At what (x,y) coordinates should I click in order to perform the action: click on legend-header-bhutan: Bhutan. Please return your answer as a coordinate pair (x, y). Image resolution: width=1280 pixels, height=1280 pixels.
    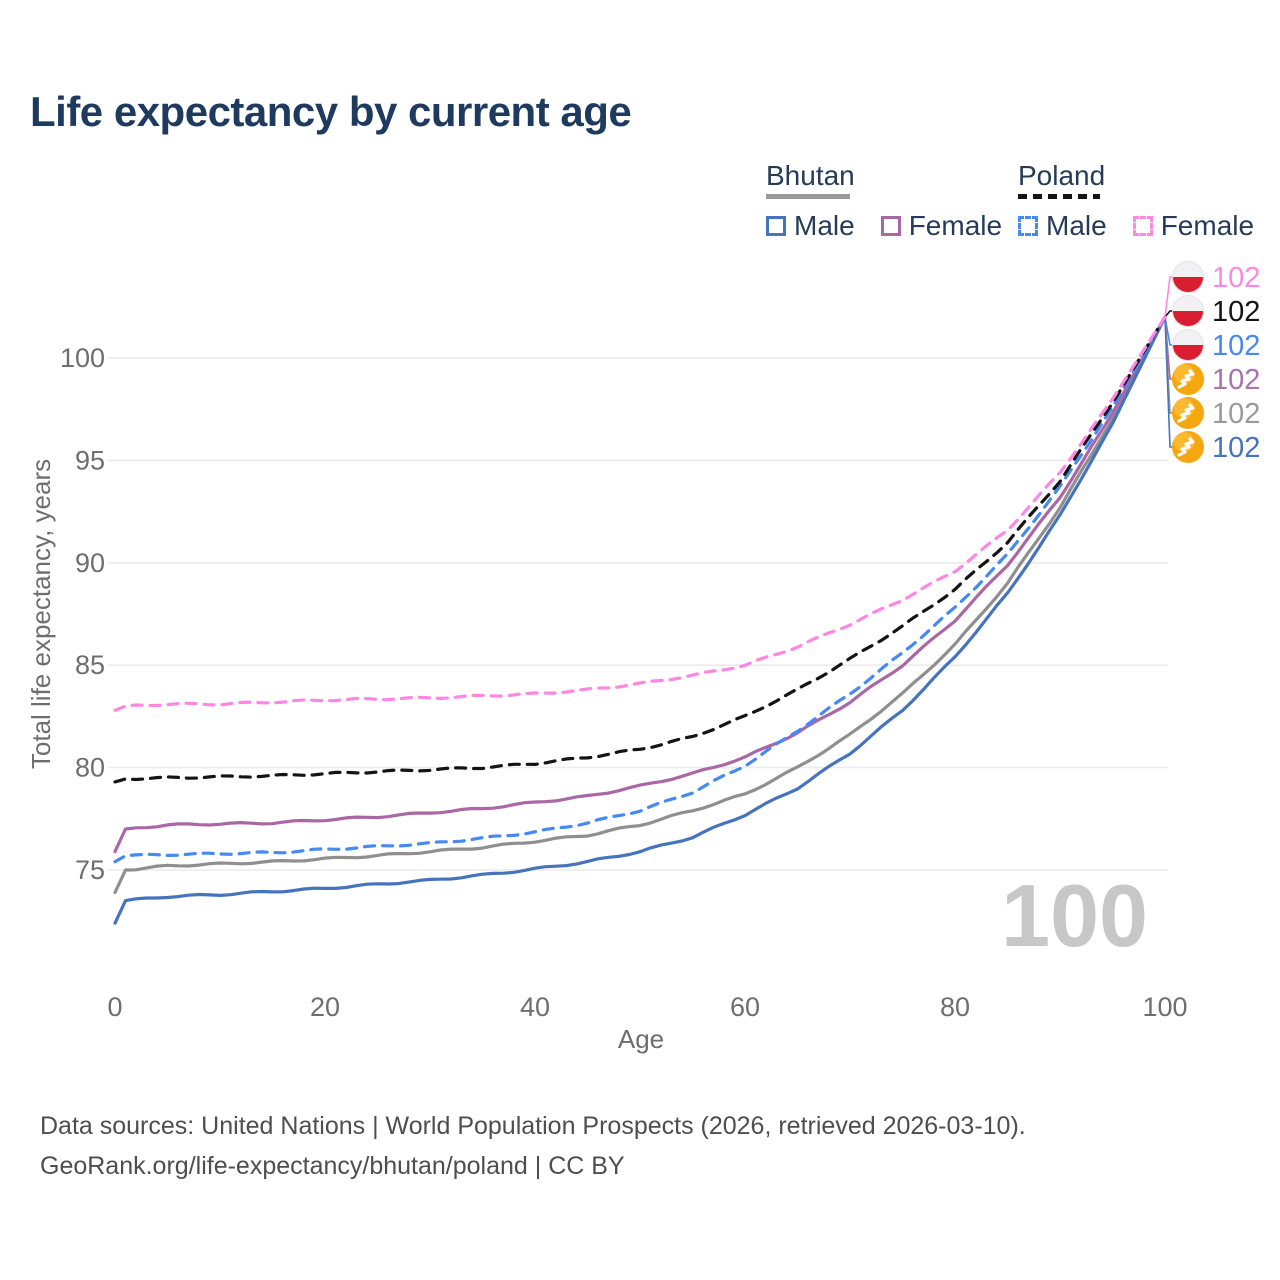
    Looking at the image, I should click on (810, 175).